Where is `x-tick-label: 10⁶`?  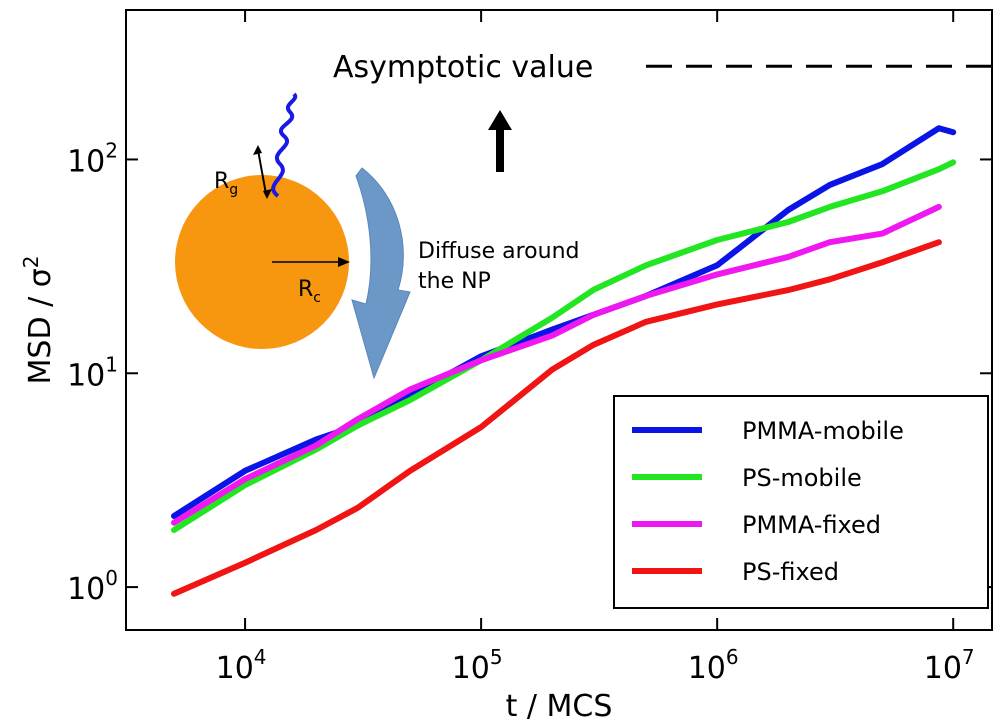 x-tick-label: 10⁶ is located at coordinates (713, 665).